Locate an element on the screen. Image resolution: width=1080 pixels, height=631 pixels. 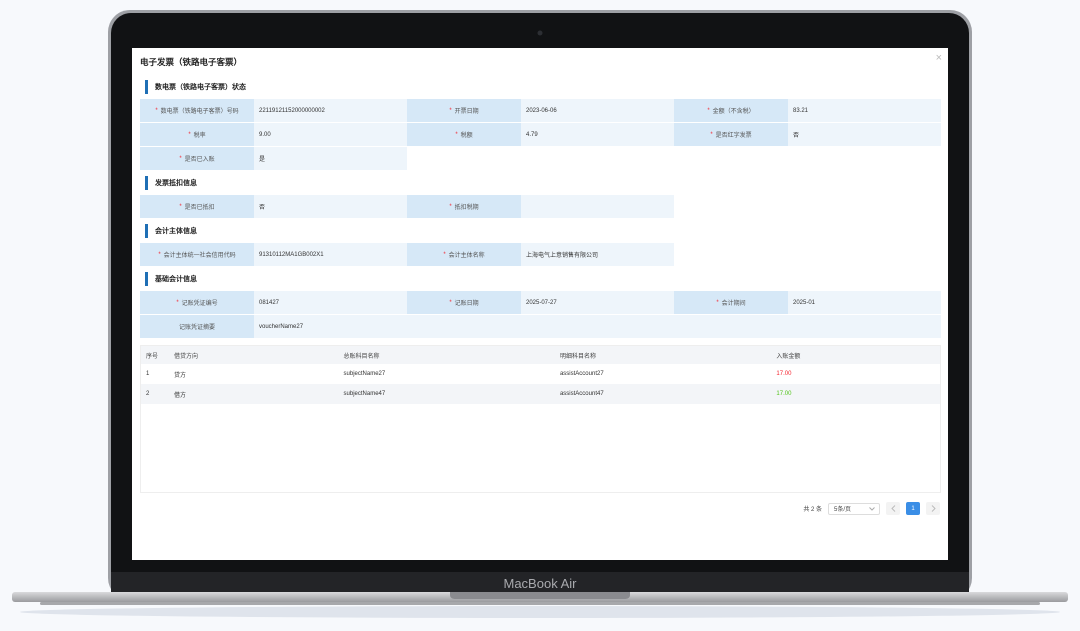
label-text: 开票日期 is located at coordinates (466, 112).